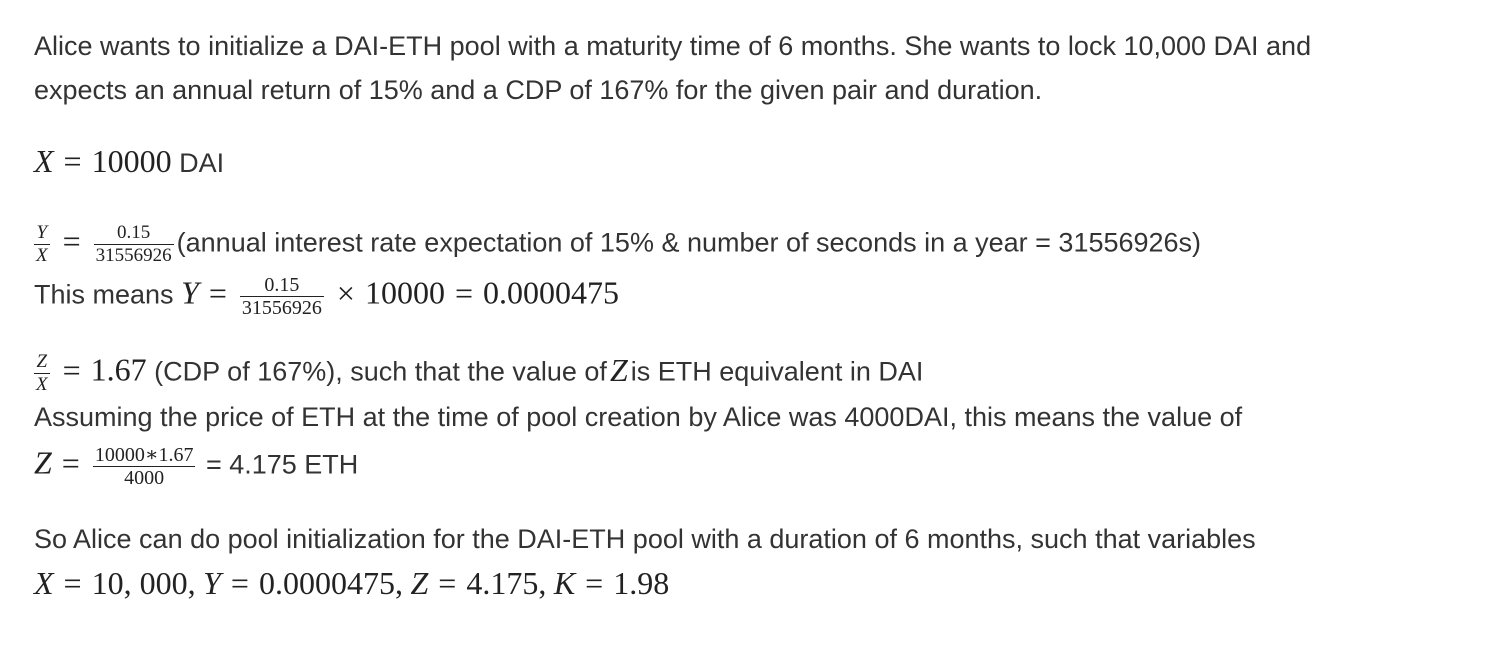  I want to click on fraction-numerator: Z, so click(42, 362).